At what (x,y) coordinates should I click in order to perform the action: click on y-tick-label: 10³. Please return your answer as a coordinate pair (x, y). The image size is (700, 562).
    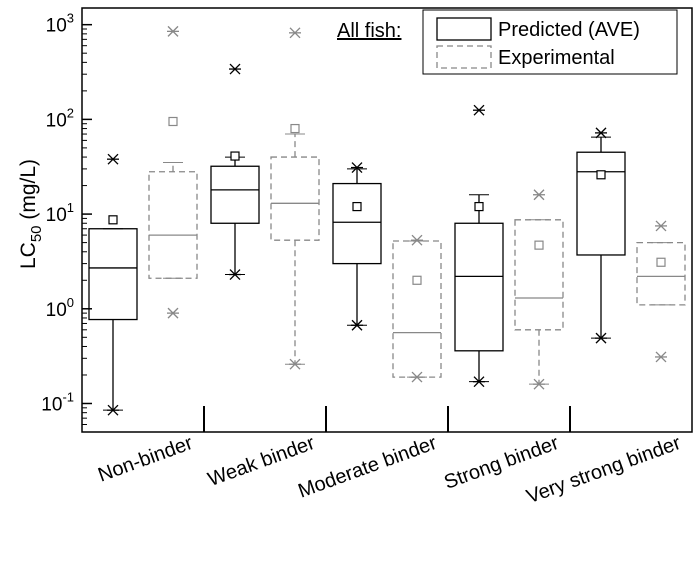
    Looking at the image, I should click on (60, 24).